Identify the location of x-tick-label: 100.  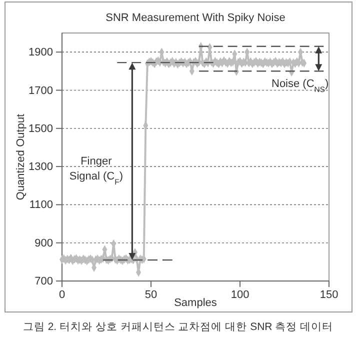
(240, 294).